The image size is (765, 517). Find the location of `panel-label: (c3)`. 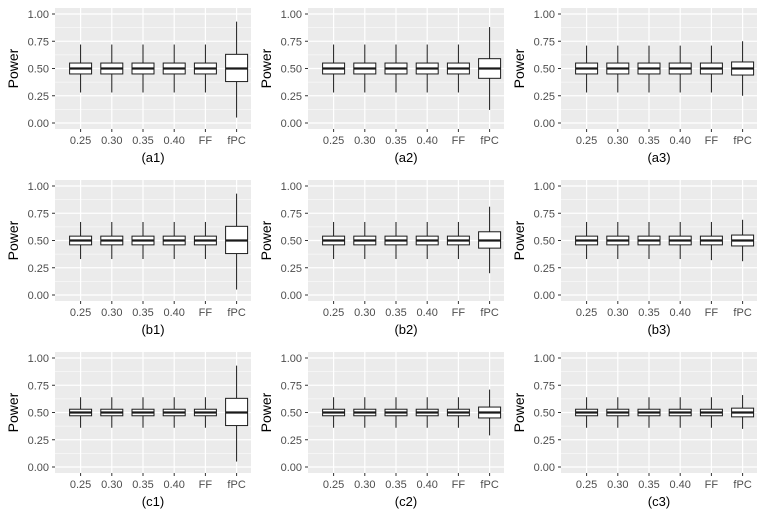

panel-label: (c3) is located at coordinates (659, 501).